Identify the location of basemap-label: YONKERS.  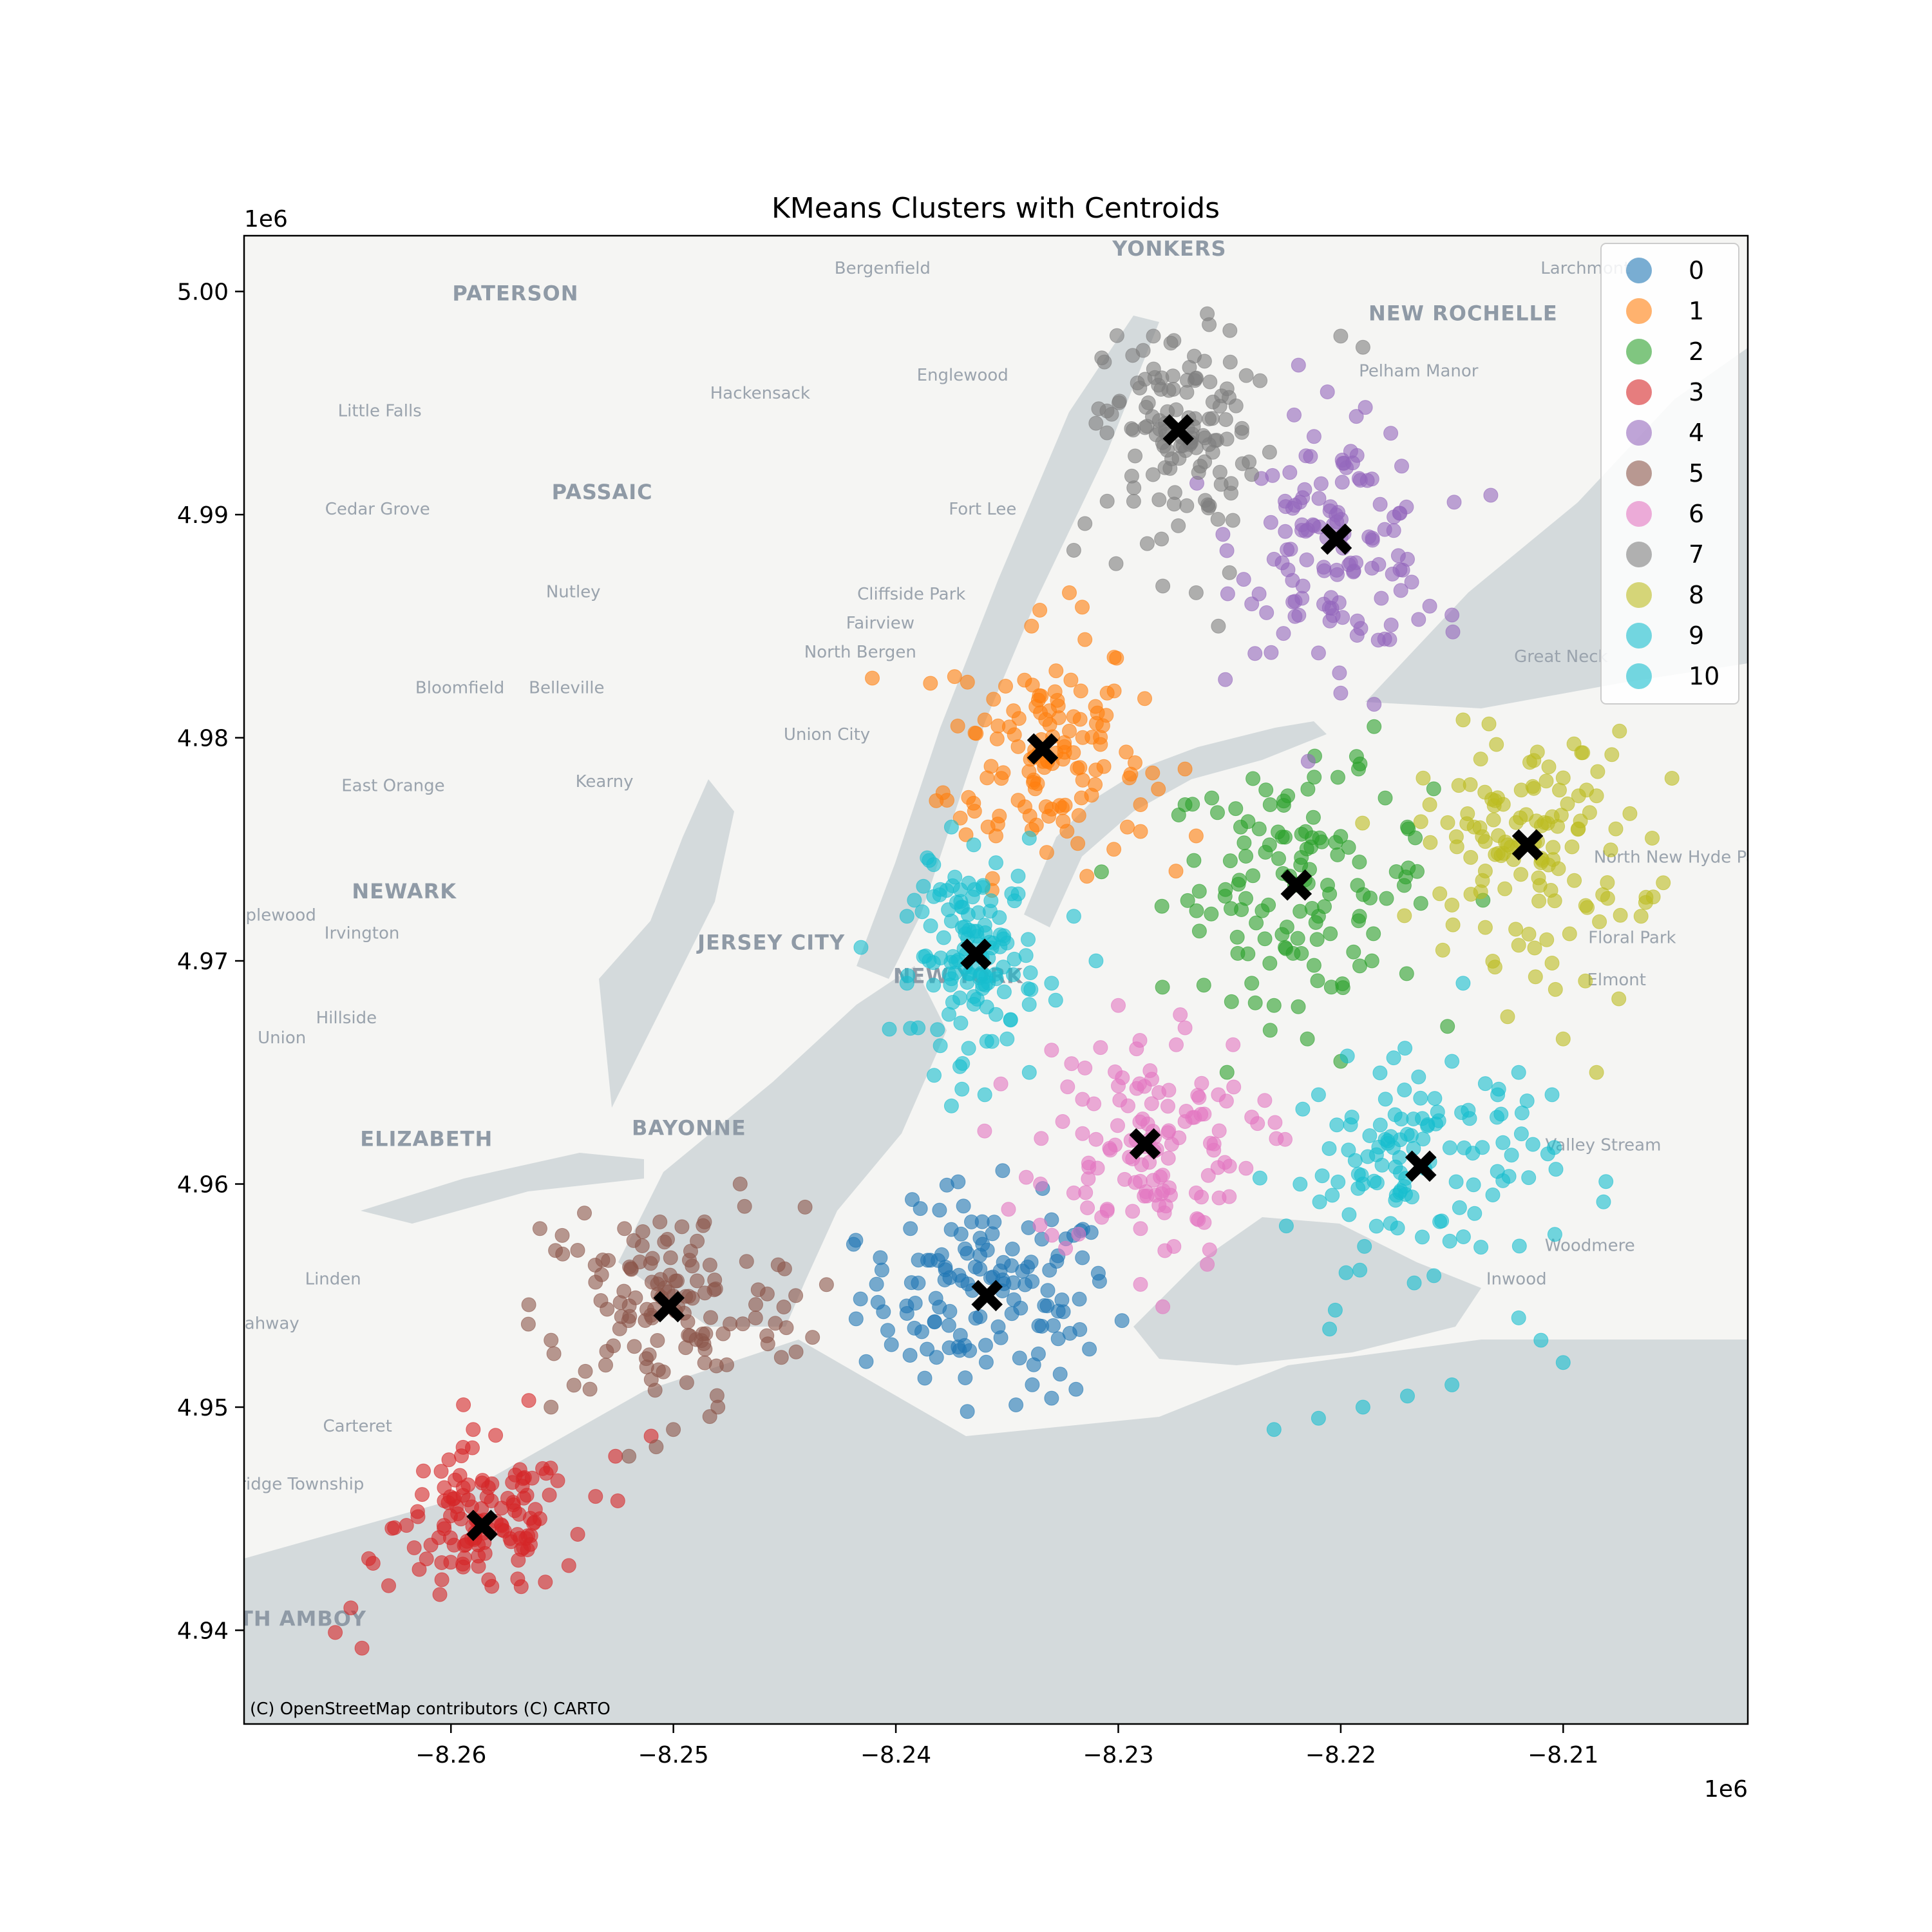
(1169, 248).